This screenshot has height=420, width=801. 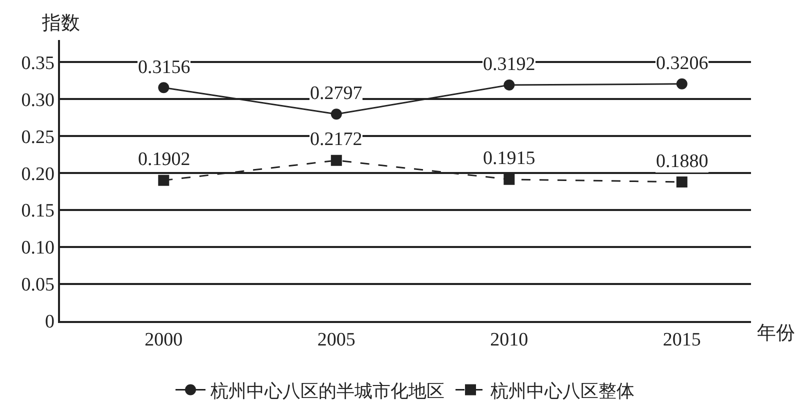 I want to click on data-label: 0.2797, so click(x=336, y=93).